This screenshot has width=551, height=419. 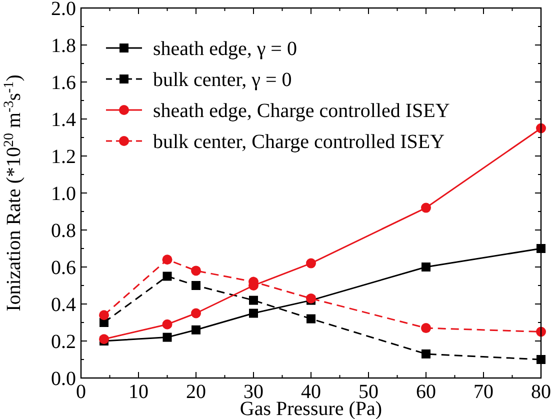 I want to click on y-tick-label: 1.8, so click(x=63, y=46).